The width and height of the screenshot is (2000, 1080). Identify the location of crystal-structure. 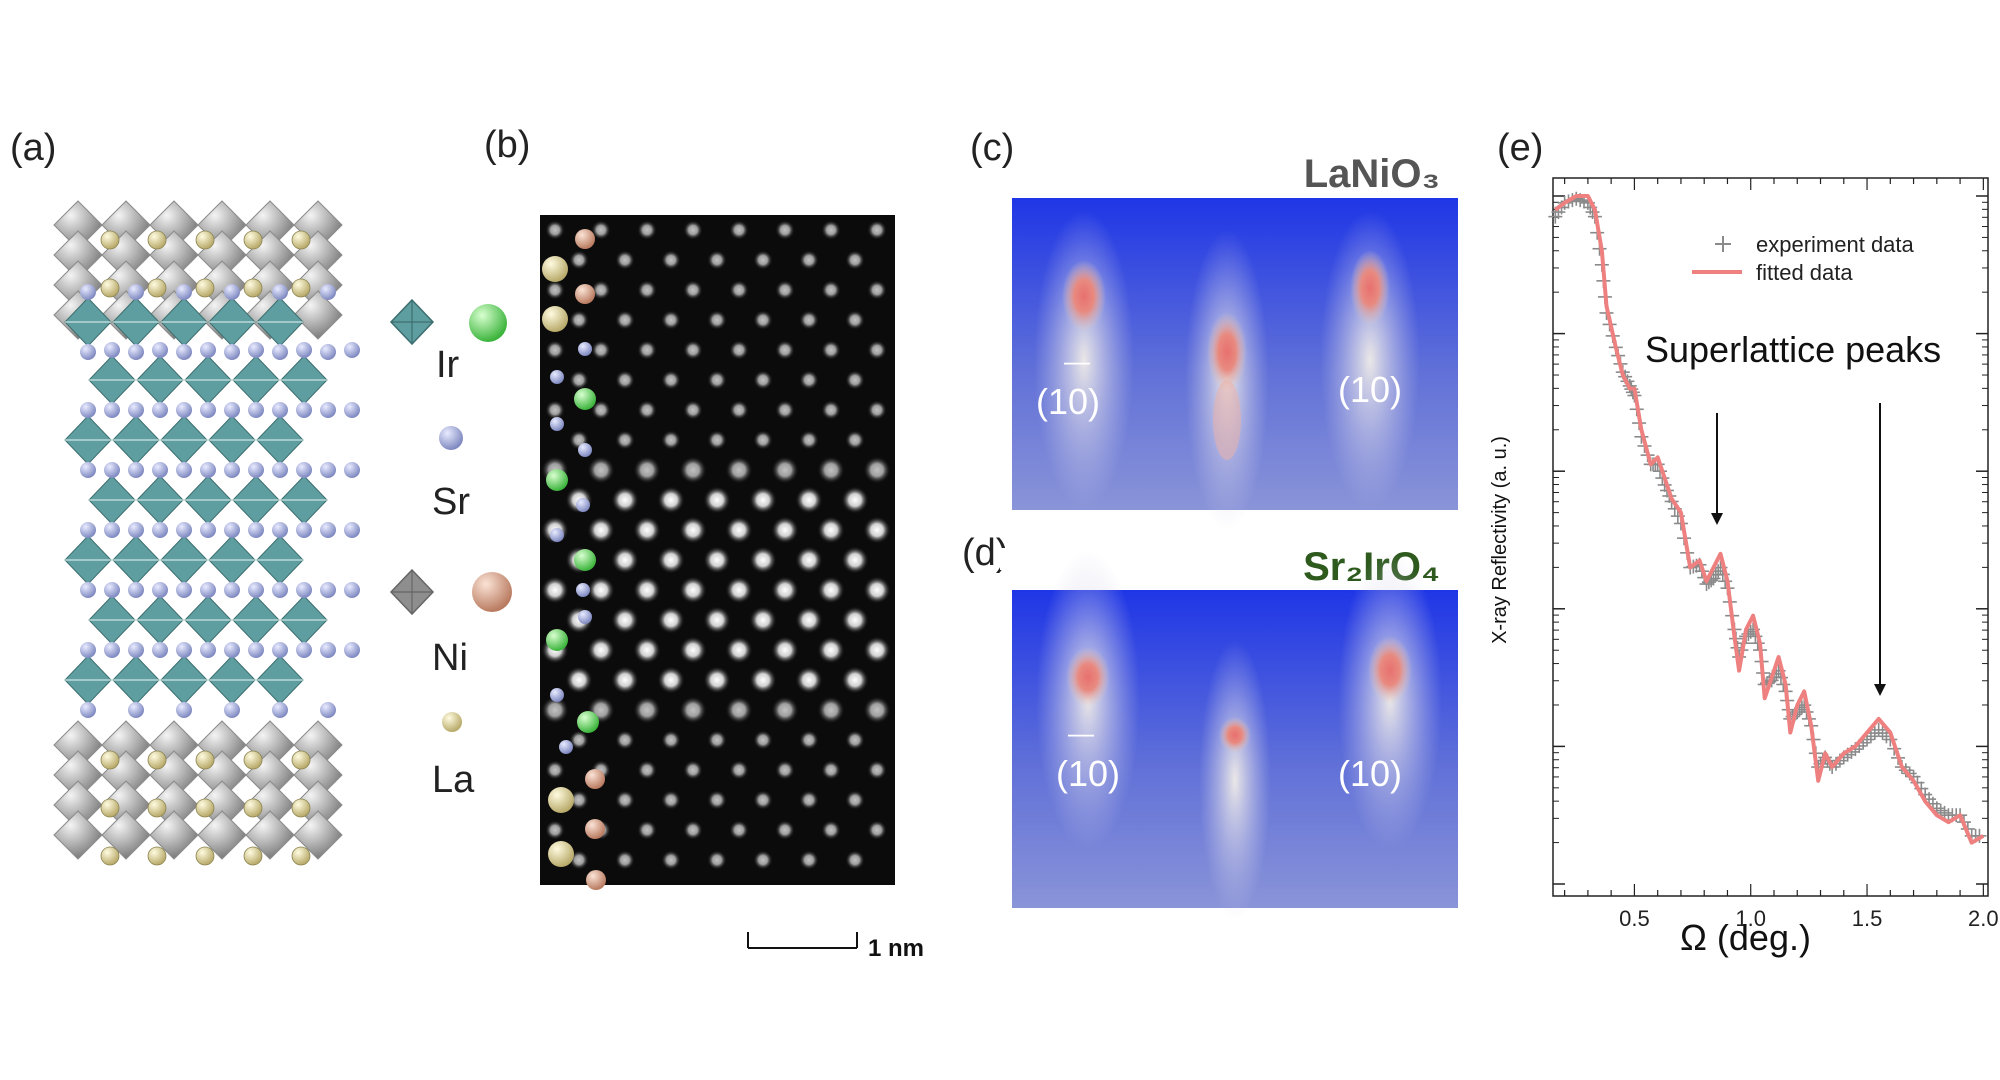
(206, 533).